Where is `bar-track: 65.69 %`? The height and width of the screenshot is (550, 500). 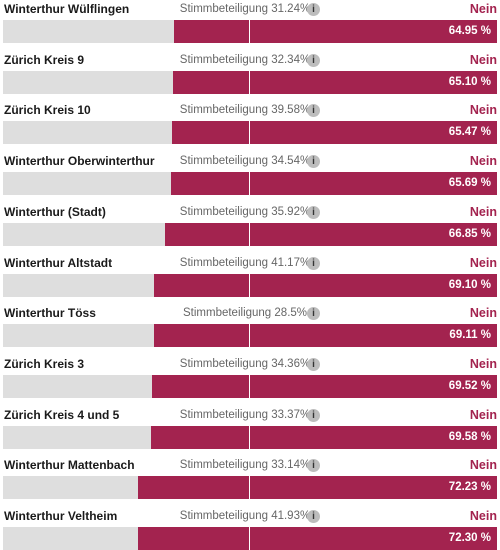 bar-track: 65.69 % is located at coordinates (250, 184).